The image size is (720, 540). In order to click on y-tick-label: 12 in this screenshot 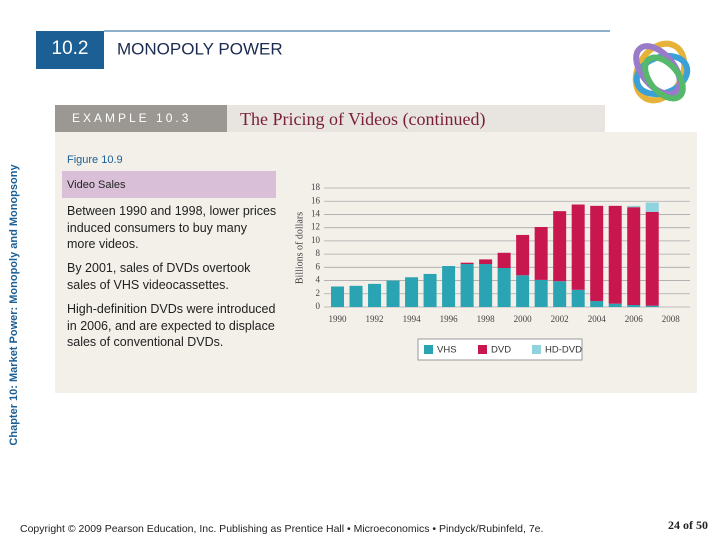, I will do `click(315, 227)`.